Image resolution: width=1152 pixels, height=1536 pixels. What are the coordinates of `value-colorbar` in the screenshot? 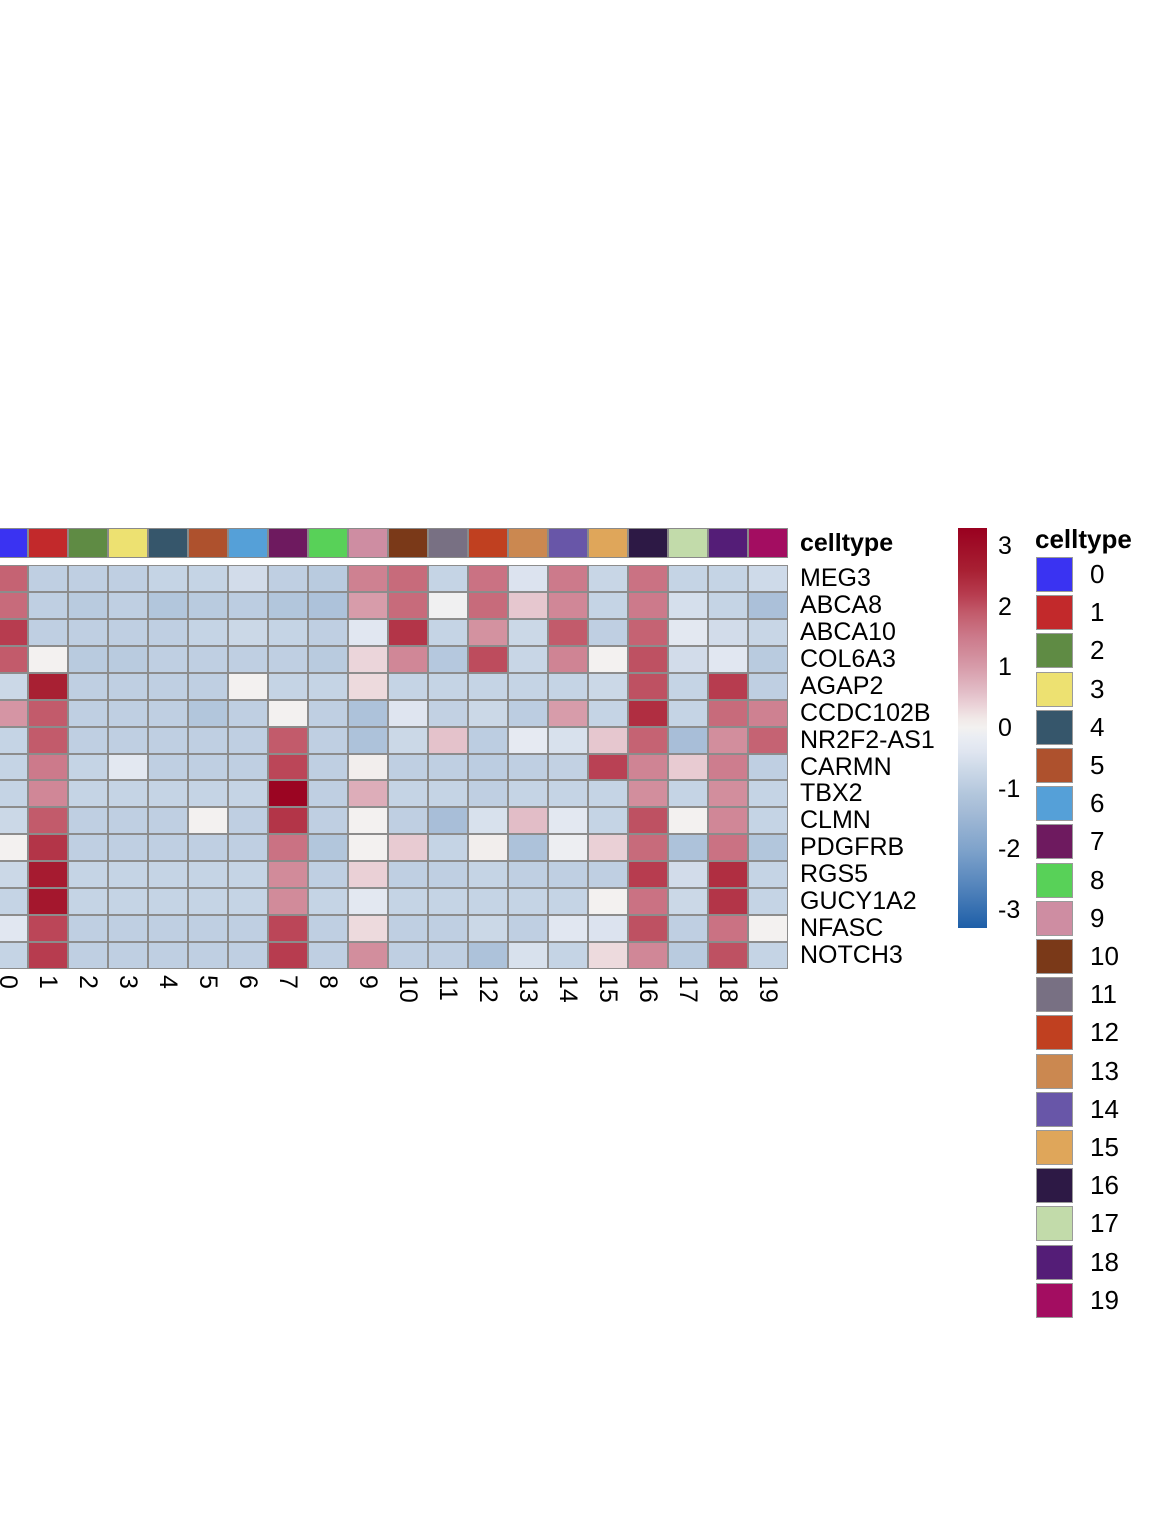 It's located at (972, 728).